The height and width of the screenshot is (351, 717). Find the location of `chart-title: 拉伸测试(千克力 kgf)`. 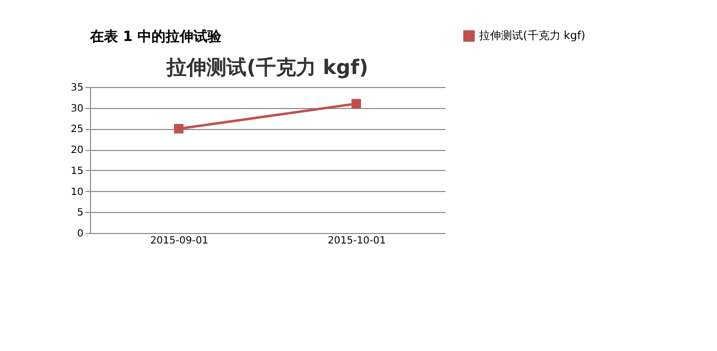

chart-title: 拉伸测试(千克力 kgf) is located at coordinates (267, 67).